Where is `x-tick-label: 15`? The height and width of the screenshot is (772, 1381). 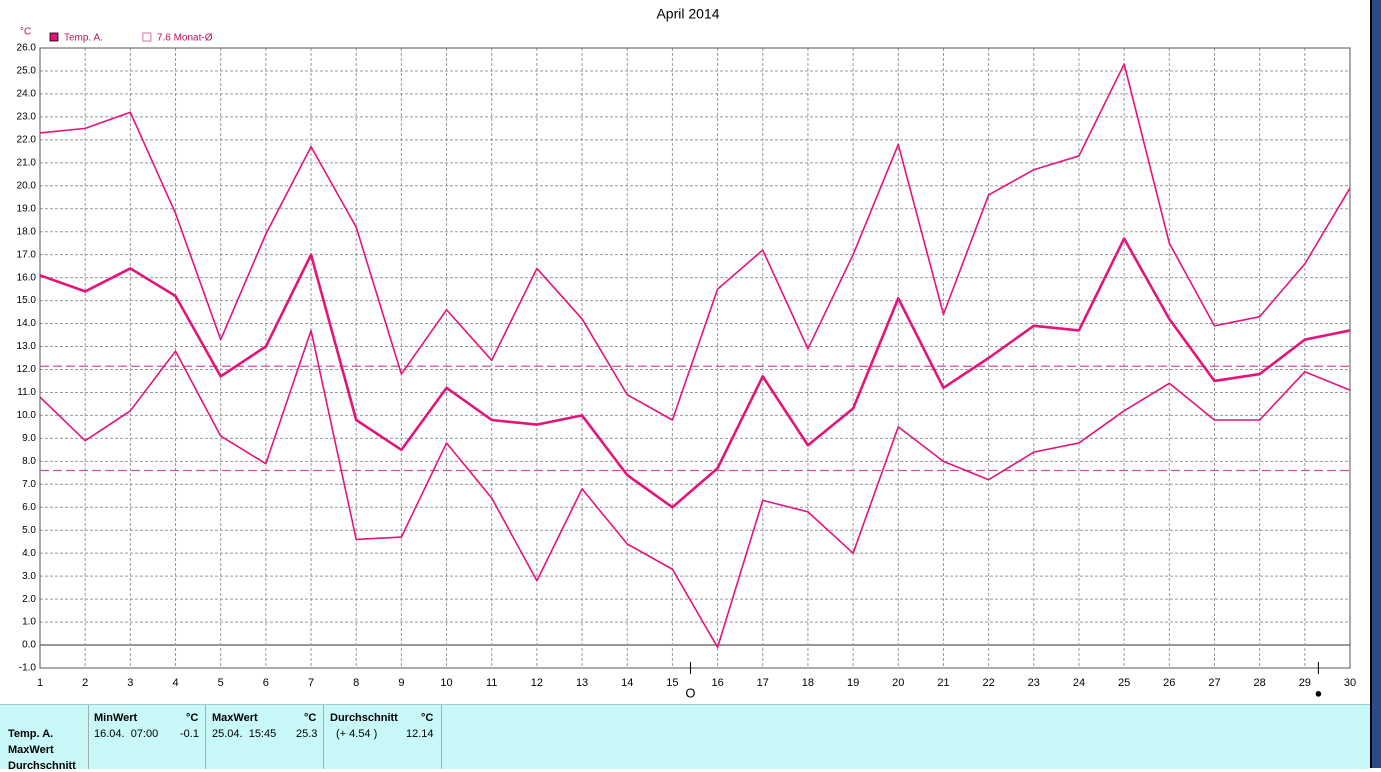 x-tick-label: 15 is located at coordinates (672, 683).